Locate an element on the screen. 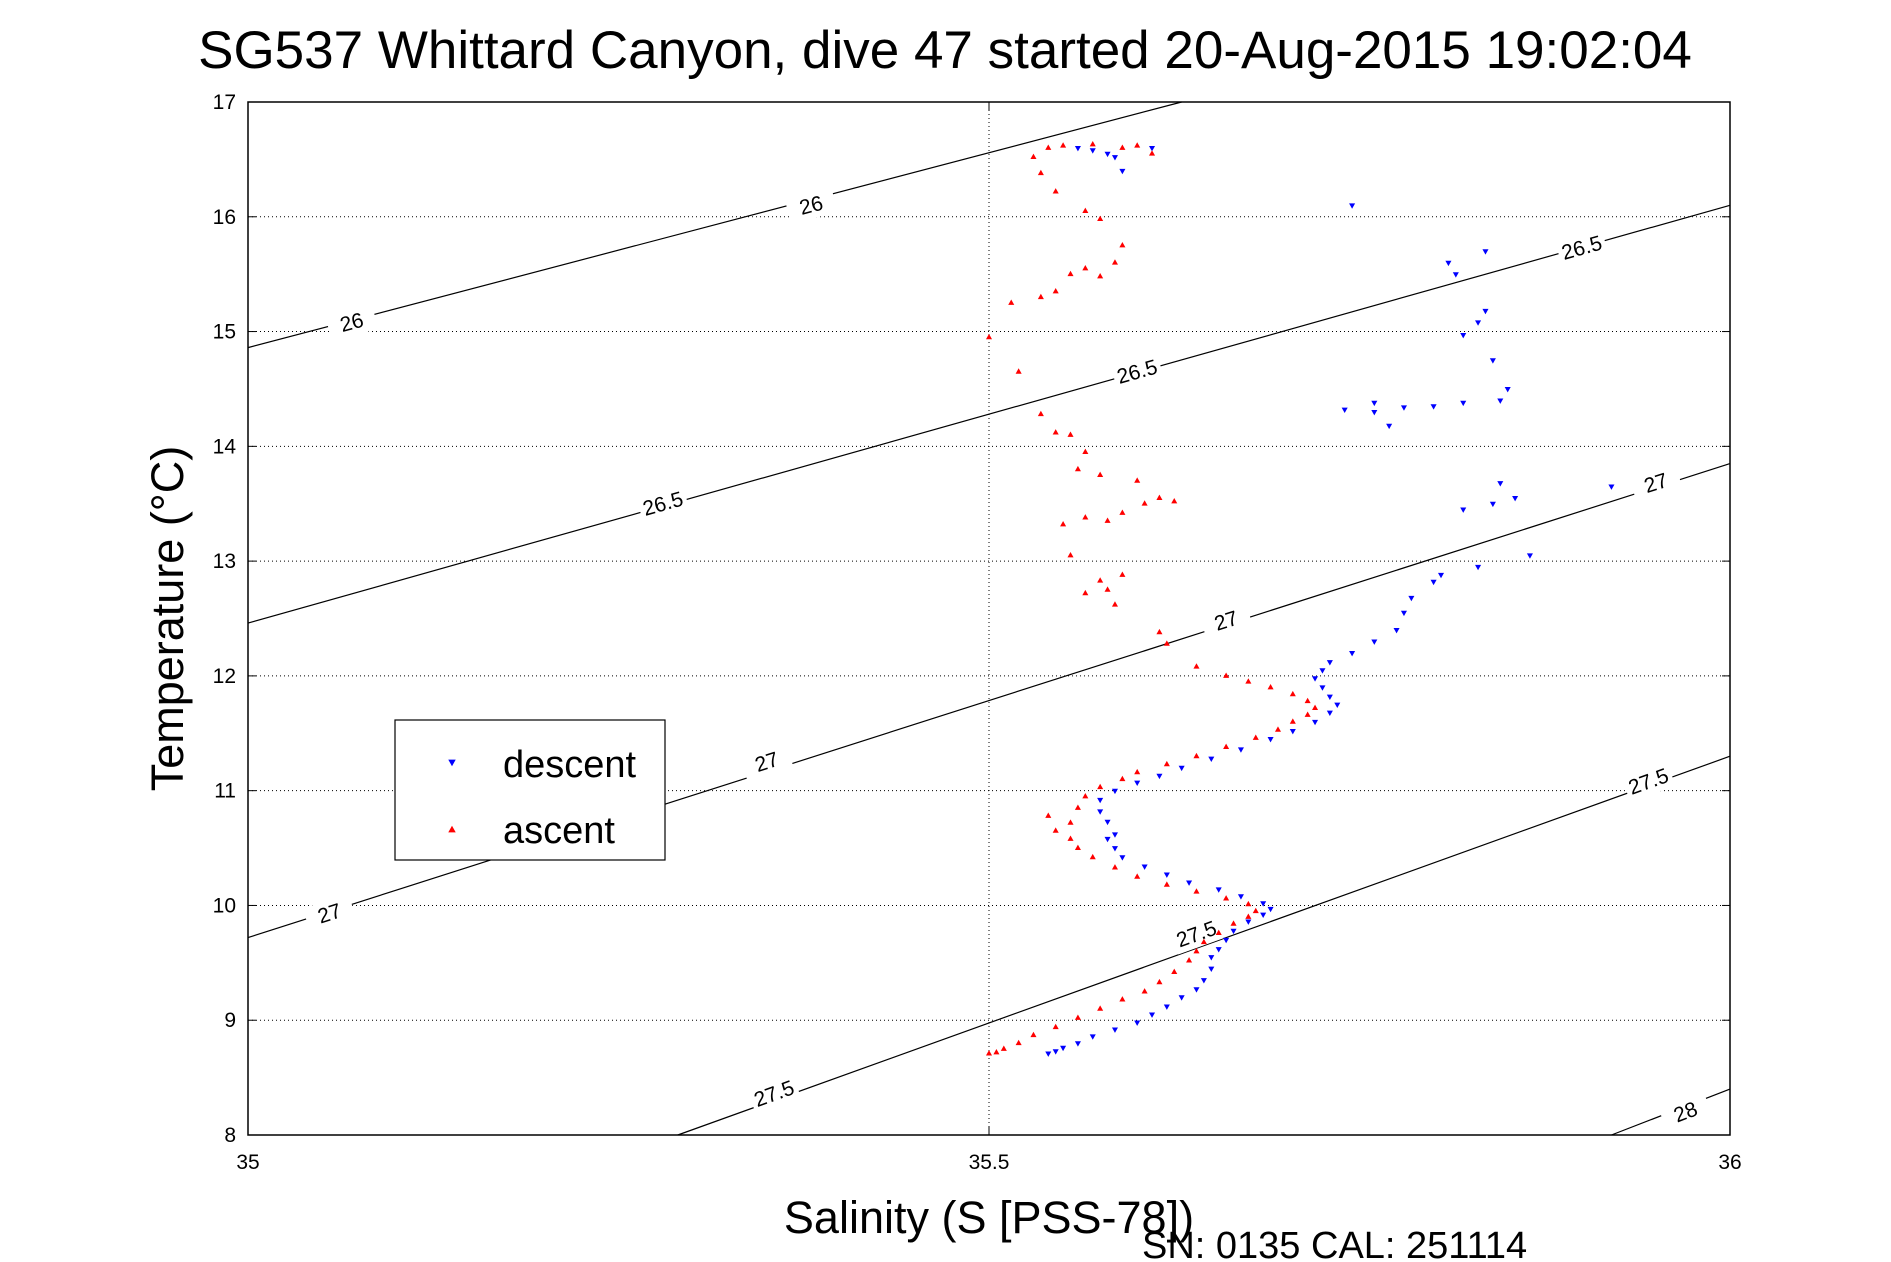 The height and width of the screenshot is (1262, 1891). serial-calibration-text: SN: 0135 CAL: 251114 is located at coordinates (1334, 1243).